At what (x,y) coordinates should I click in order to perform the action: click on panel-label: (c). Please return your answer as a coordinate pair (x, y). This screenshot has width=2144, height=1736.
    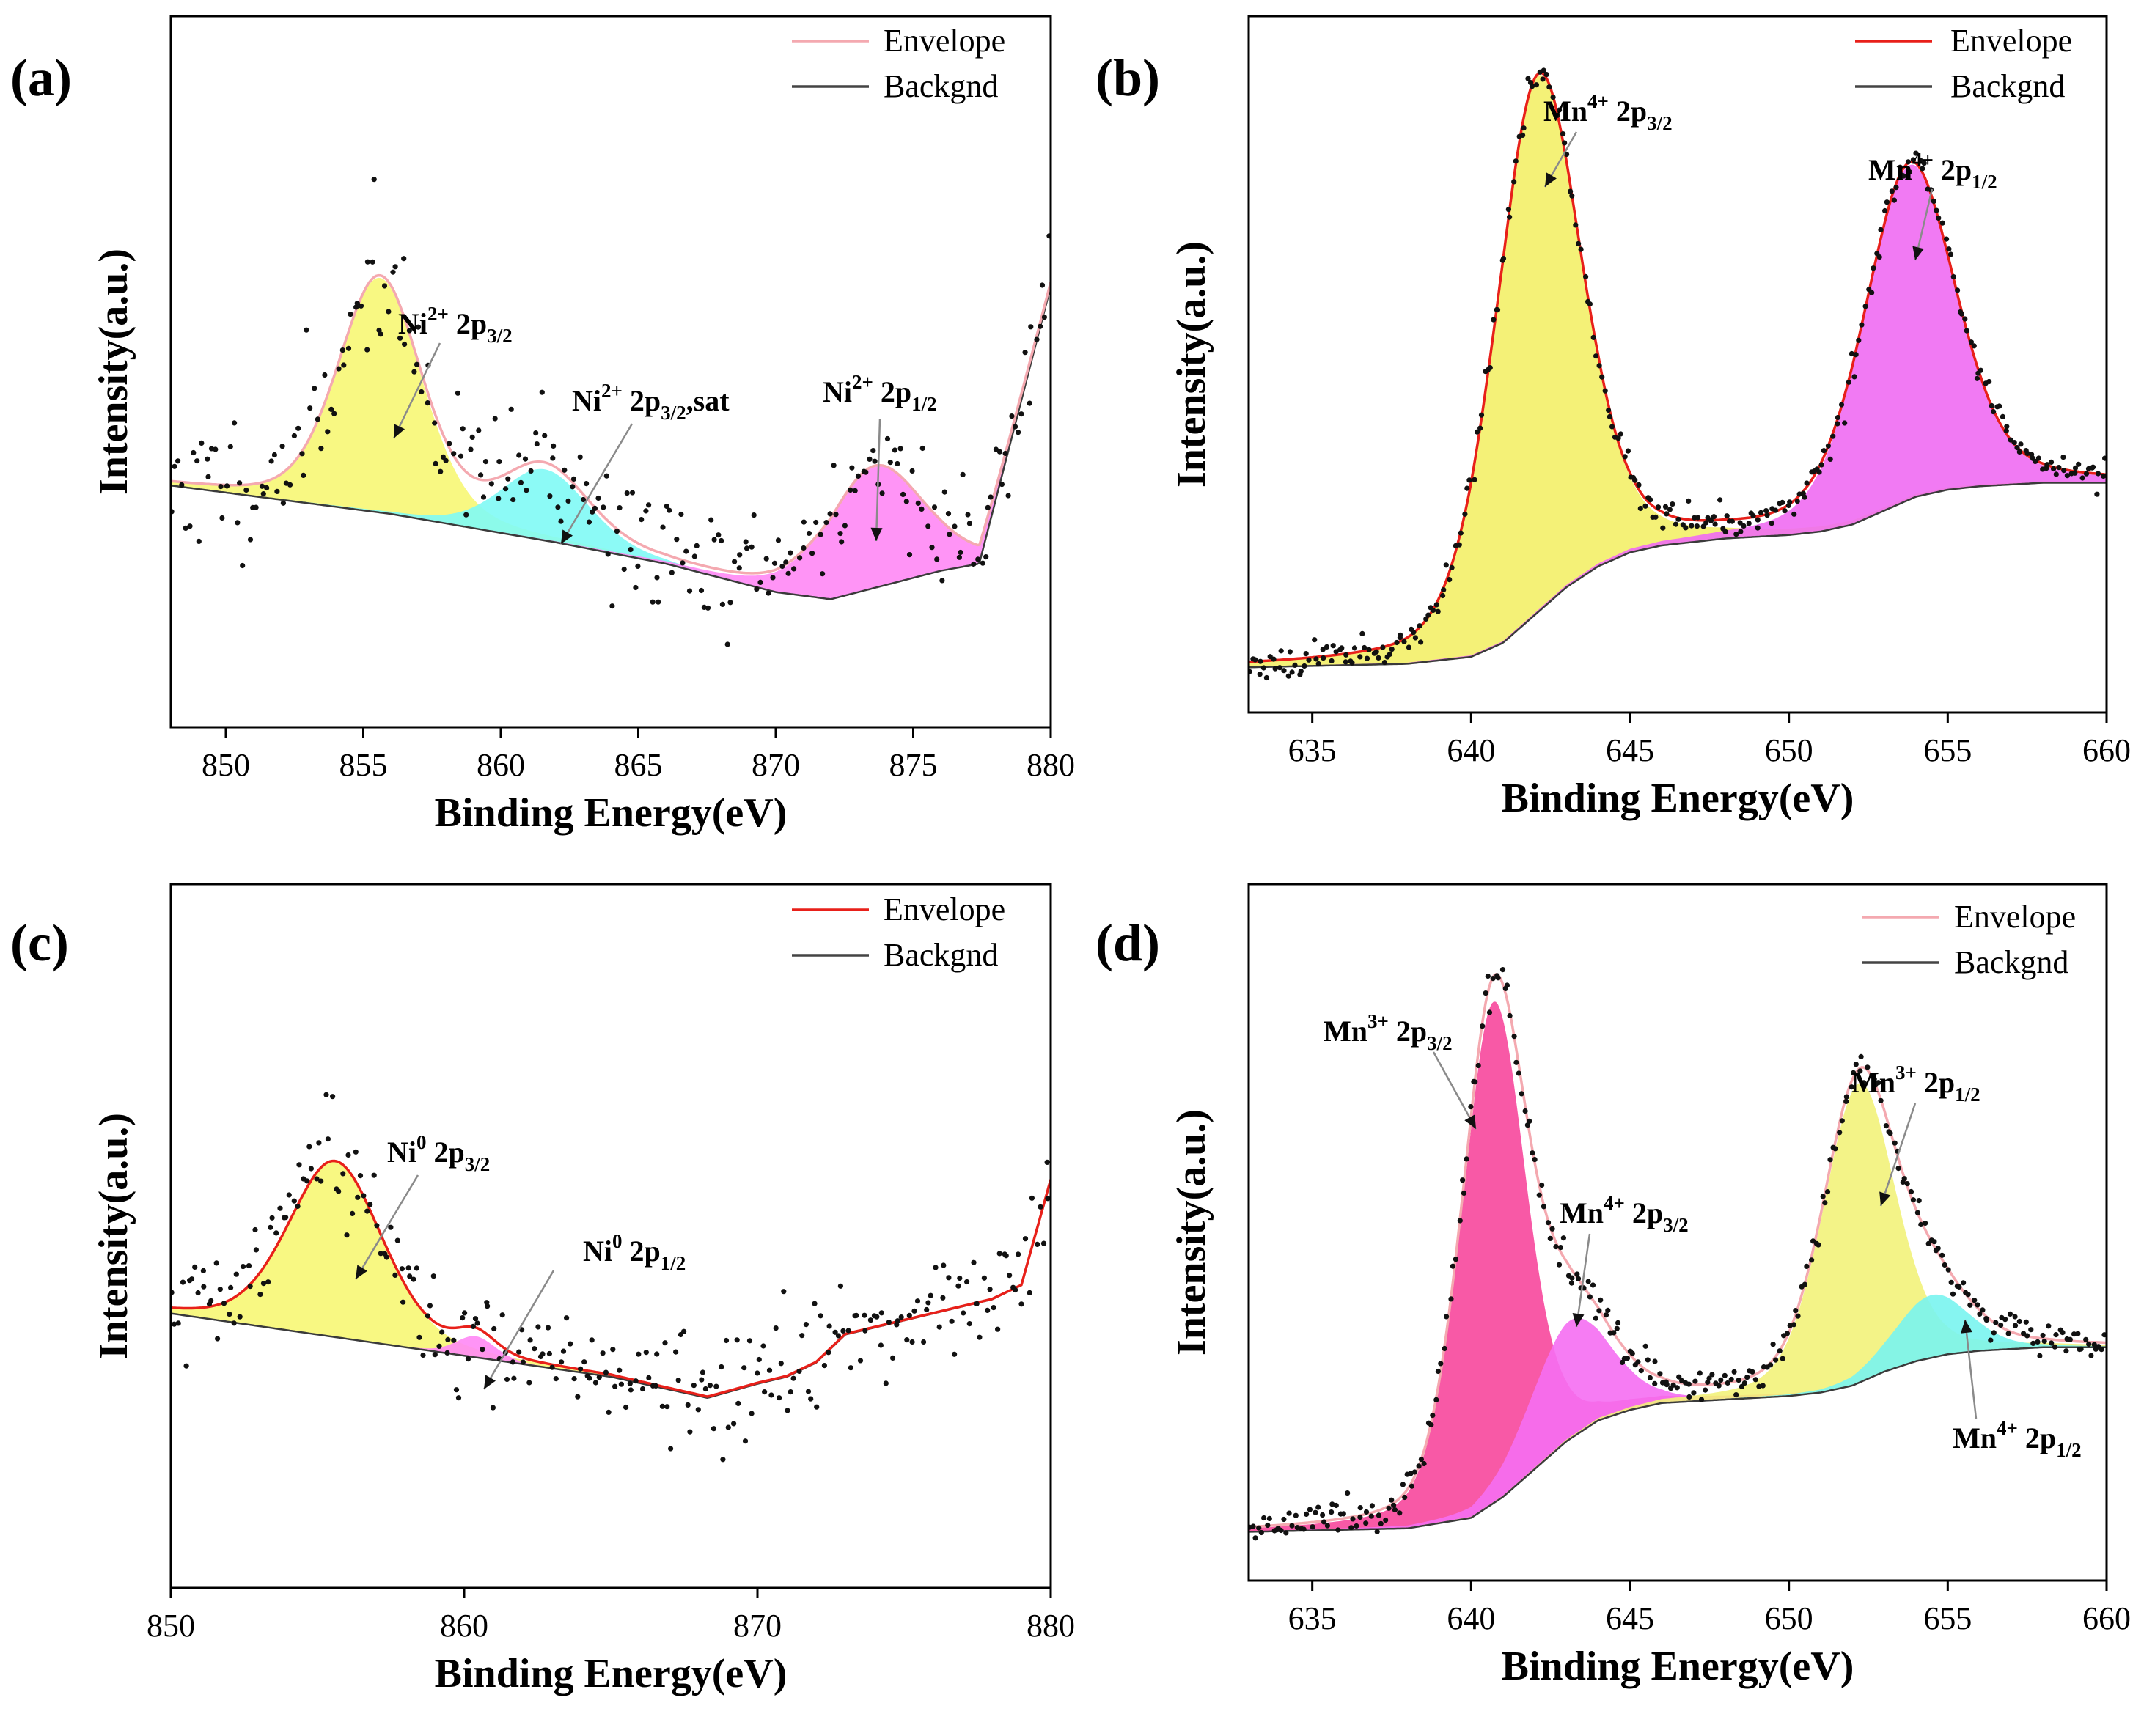
    Looking at the image, I should click on (39, 943).